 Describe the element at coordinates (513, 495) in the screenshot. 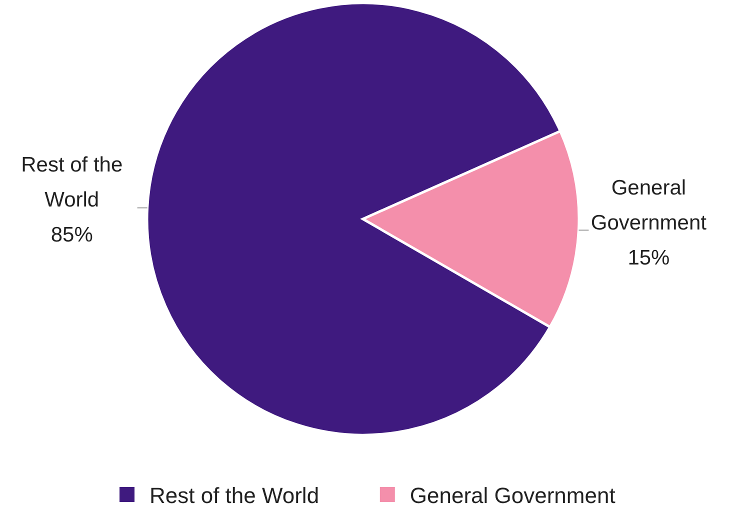

I see `legend-label: General Government` at that location.